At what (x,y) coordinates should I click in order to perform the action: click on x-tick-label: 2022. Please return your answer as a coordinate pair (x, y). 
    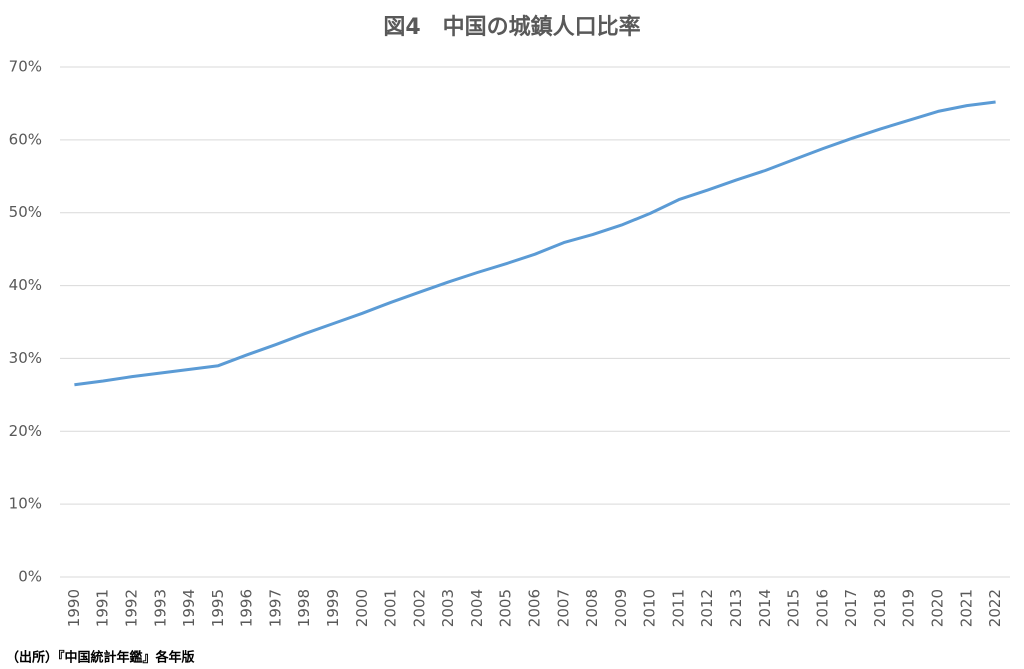
    Looking at the image, I should click on (995, 608).